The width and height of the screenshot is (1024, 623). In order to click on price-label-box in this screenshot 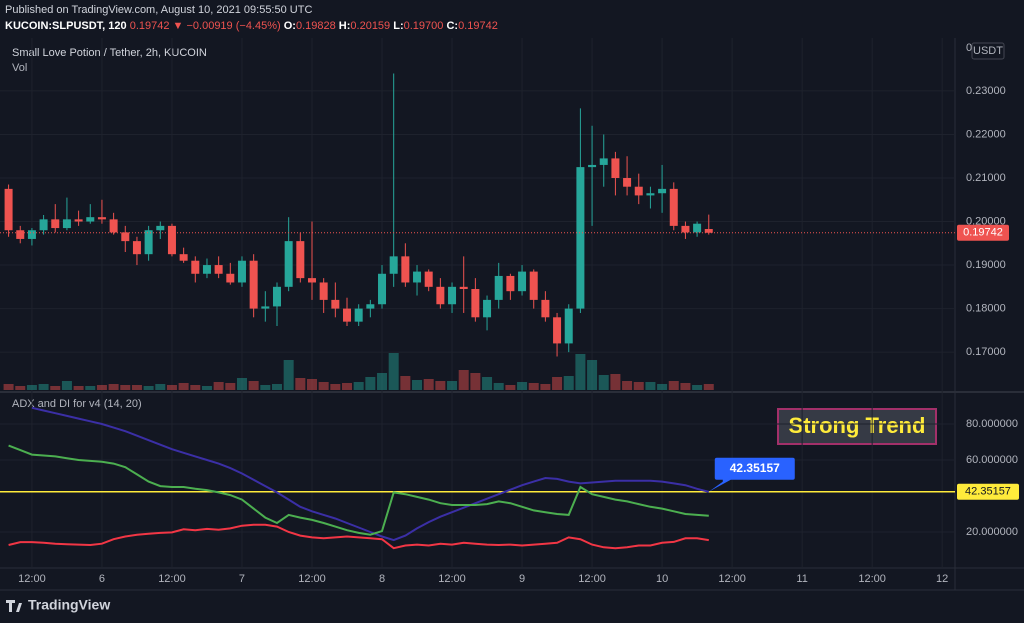, I will do `click(983, 232)`.